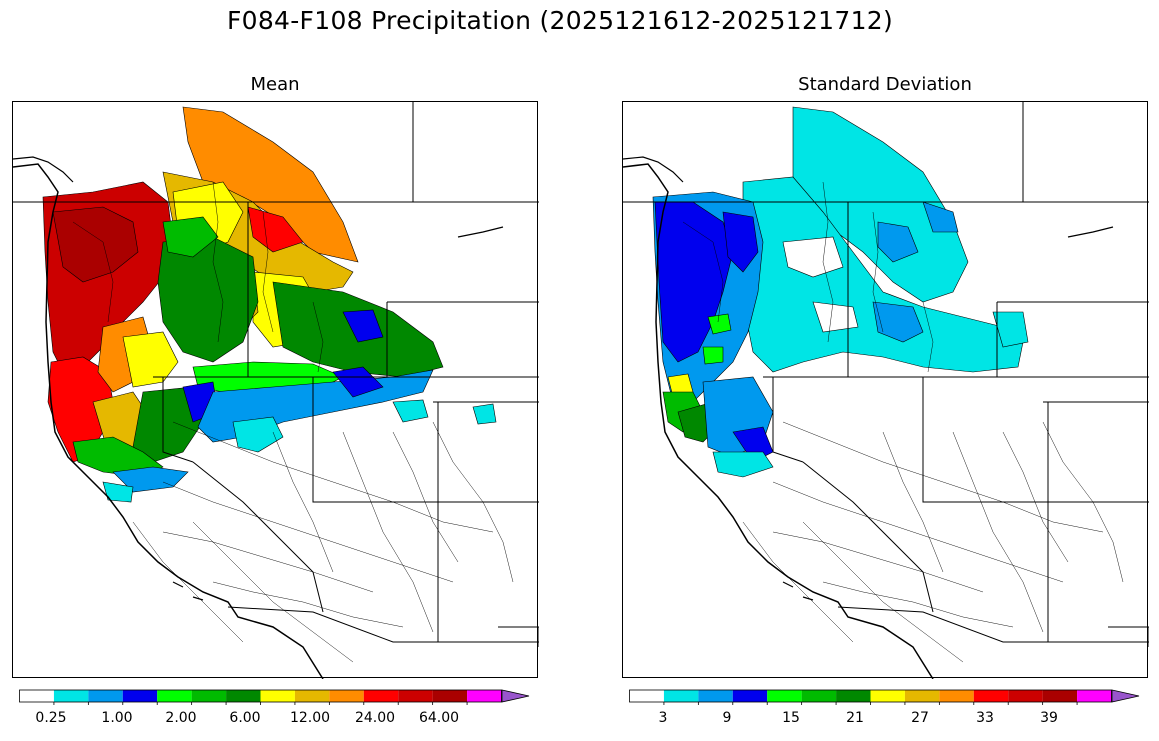  What do you see at coordinates (275, 720) in the screenshot?
I see `mean-colorbar-labels: 0.25 1.00 2.00 6.00 12.00 24.00 64.00` at bounding box center [275, 720].